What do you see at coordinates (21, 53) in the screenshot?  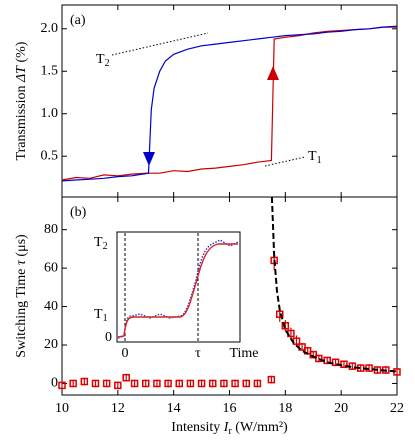 I see `y-axis-label-part: (%)` at bounding box center [21, 53].